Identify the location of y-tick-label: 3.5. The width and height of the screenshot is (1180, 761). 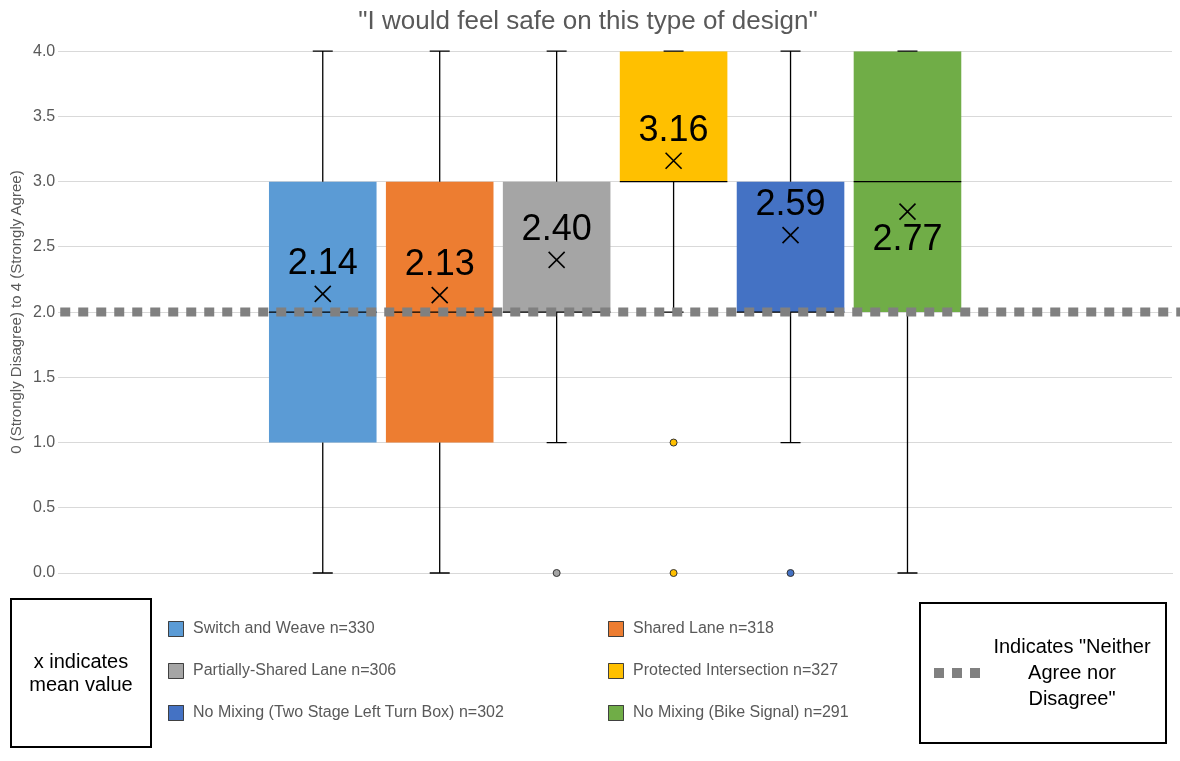
(44, 115).